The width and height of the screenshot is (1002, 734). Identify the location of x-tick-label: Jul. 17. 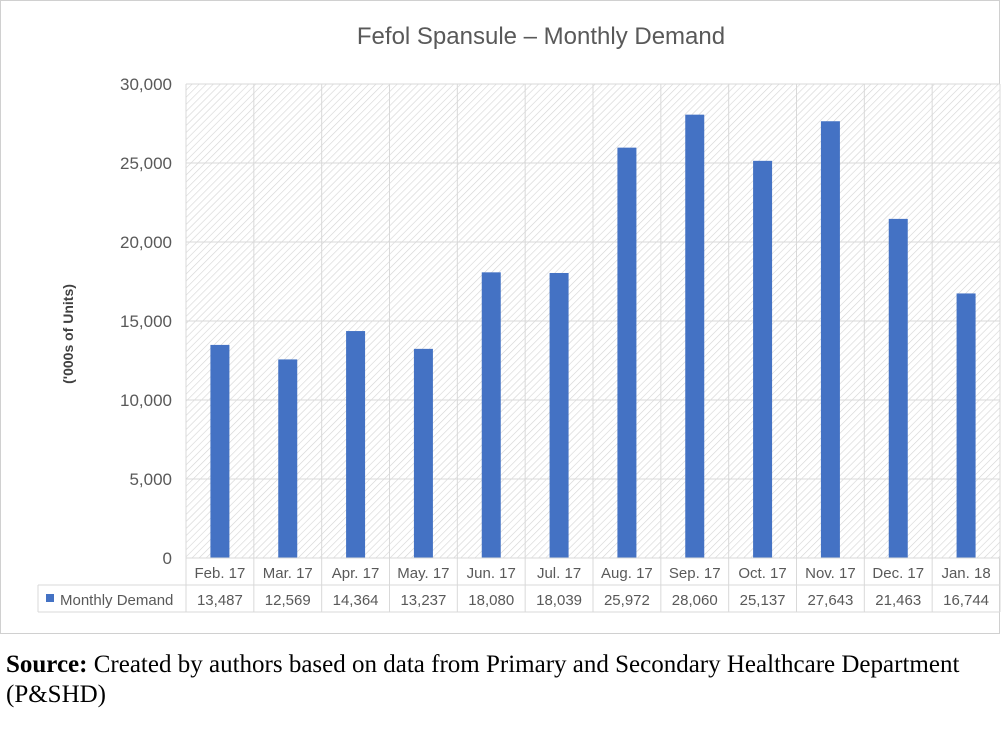
(559, 573).